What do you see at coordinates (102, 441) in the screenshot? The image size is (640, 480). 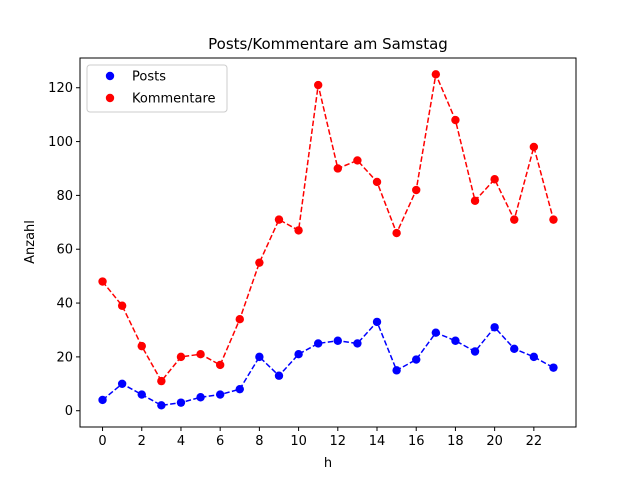 I see `x-tick-label: 0` at bounding box center [102, 441].